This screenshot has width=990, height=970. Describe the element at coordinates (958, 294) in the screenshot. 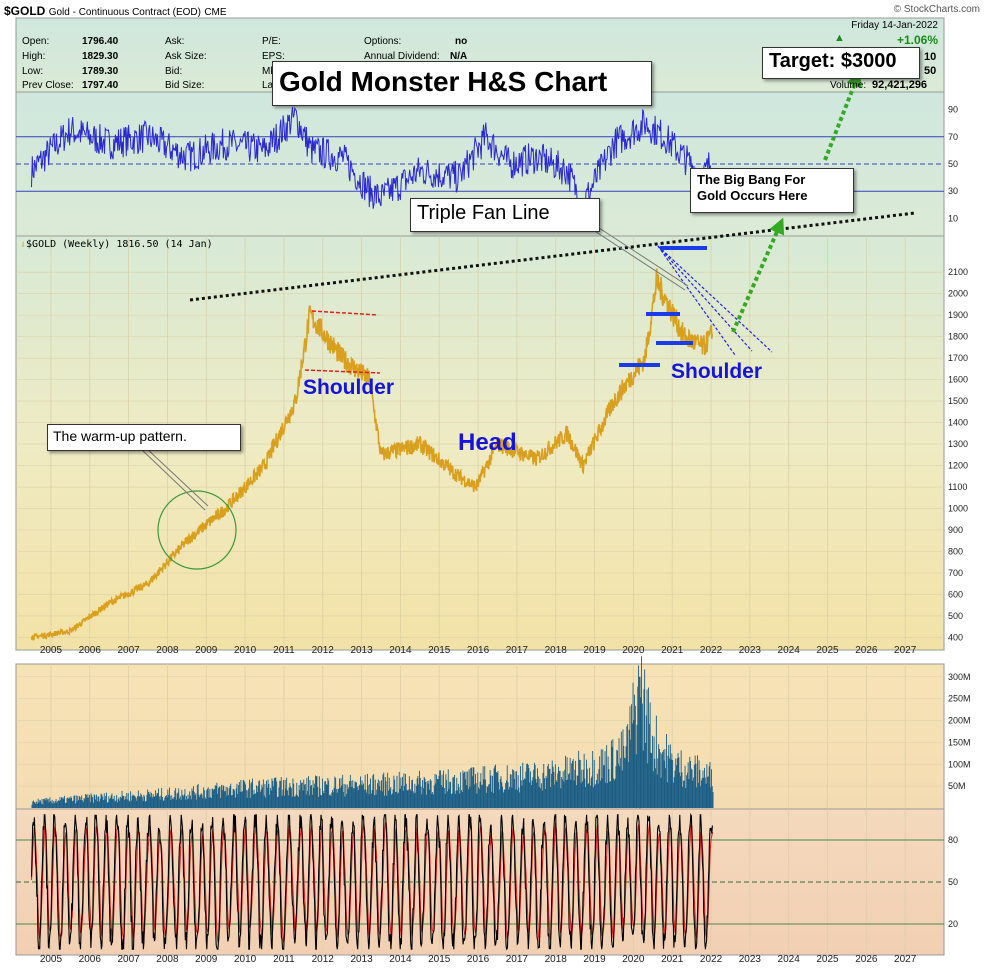

I see `price-tick-label: 2000` at that location.